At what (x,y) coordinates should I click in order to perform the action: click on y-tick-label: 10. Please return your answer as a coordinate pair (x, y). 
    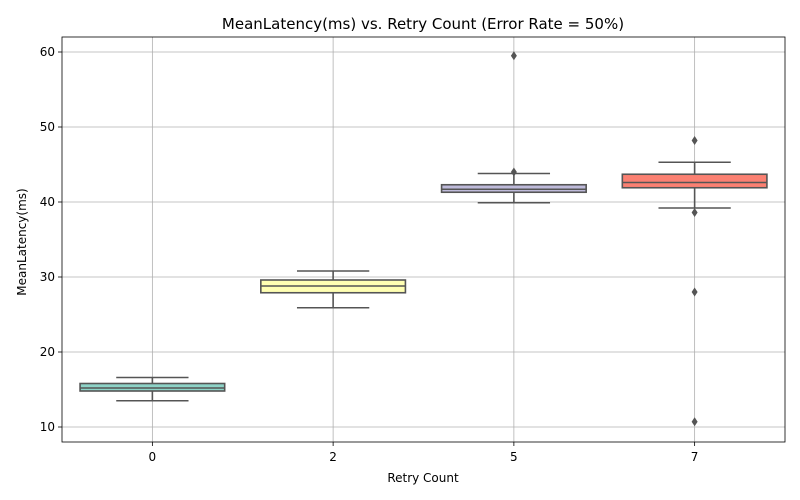
    Looking at the image, I should click on (47, 427).